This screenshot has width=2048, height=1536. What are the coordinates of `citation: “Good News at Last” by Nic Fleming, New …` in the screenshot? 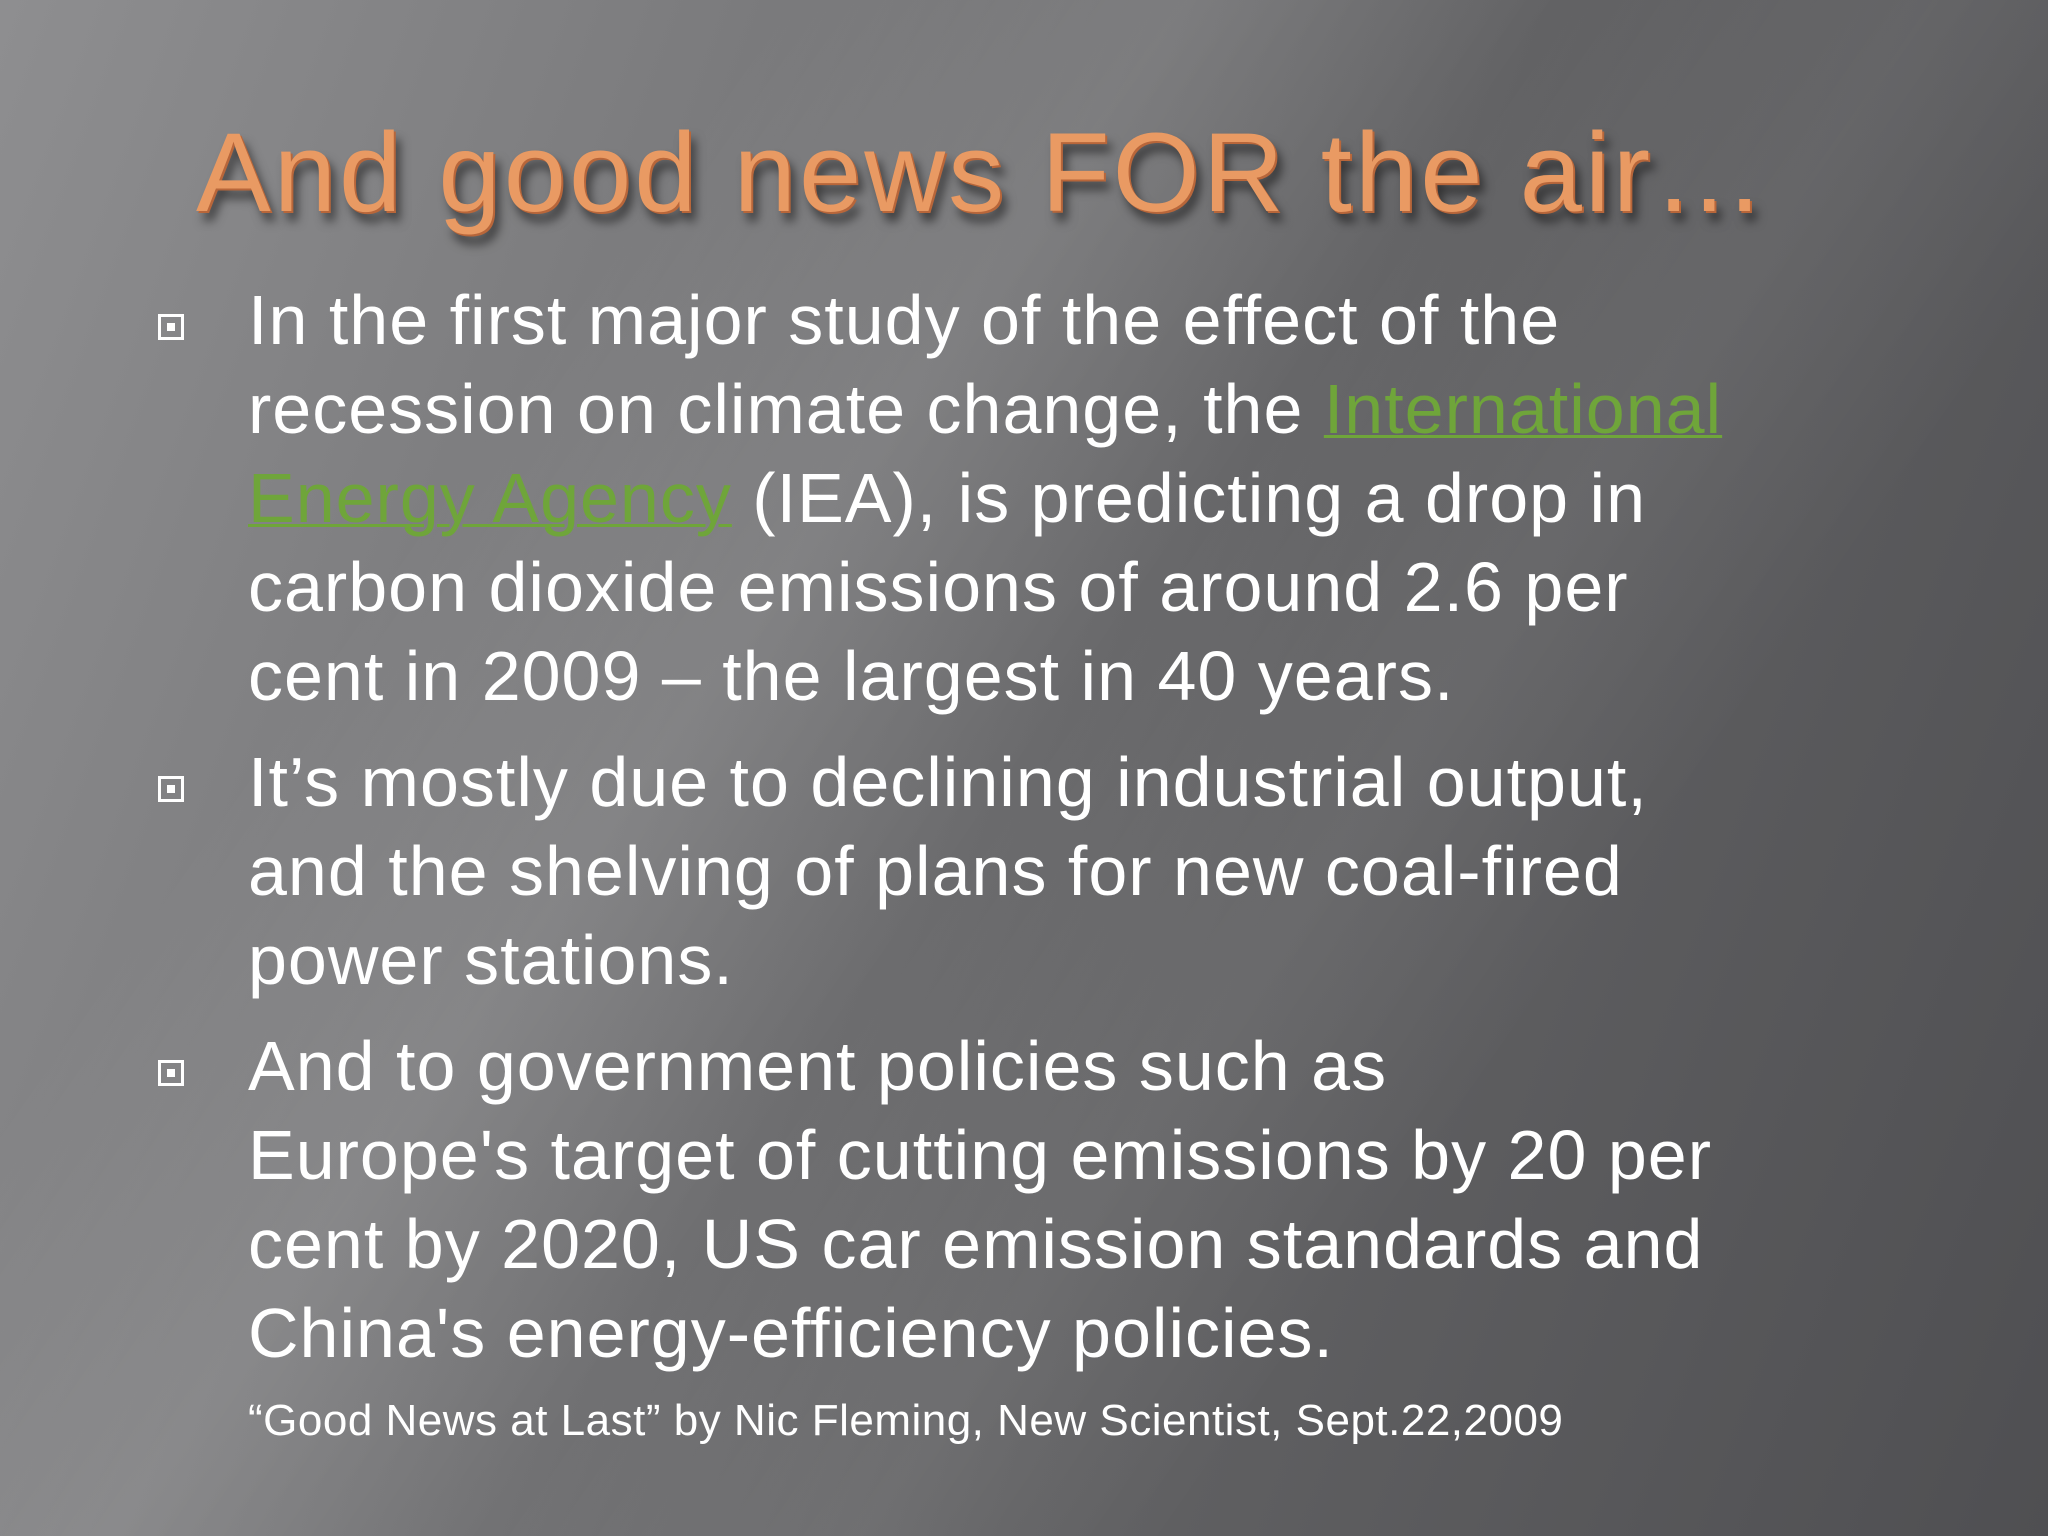 It's located at (906, 1420).